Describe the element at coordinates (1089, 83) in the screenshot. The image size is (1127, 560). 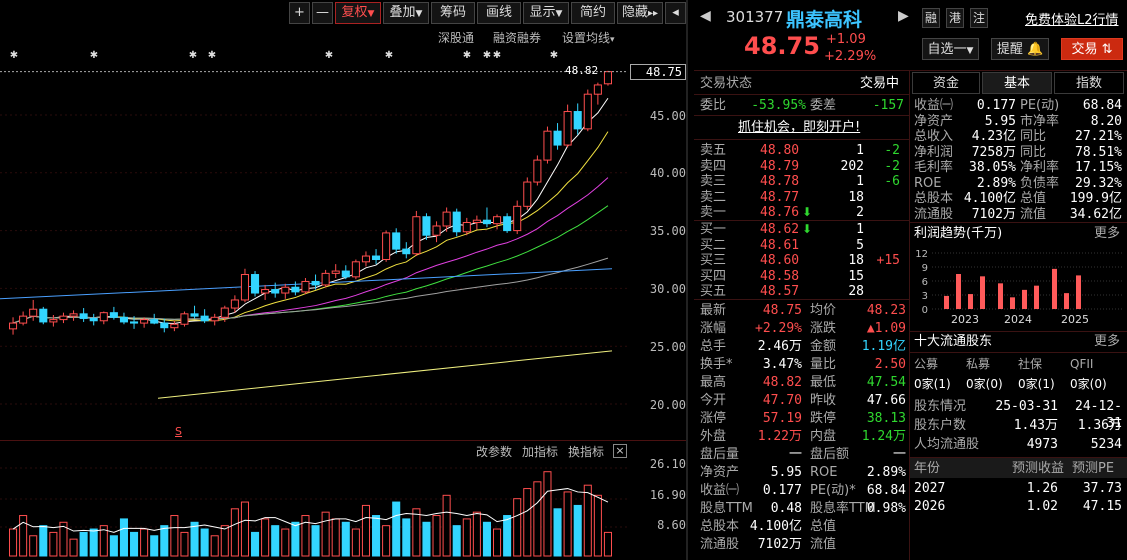
I see `tab-index: 指数` at that location.